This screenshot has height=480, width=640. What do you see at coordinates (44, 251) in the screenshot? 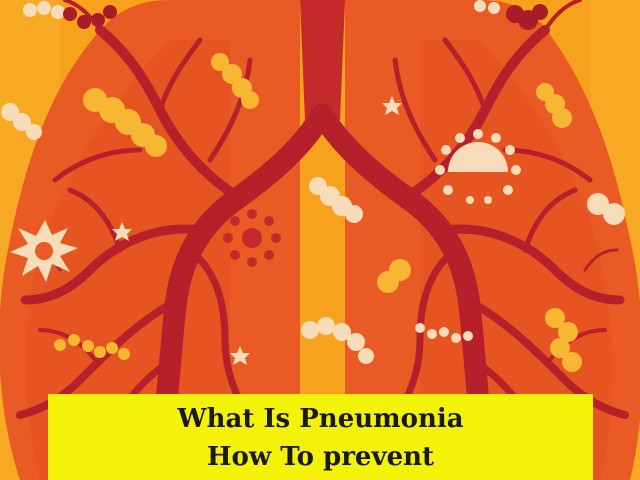
I see `spiky-cell-icon` at bounding box center [44, 251].